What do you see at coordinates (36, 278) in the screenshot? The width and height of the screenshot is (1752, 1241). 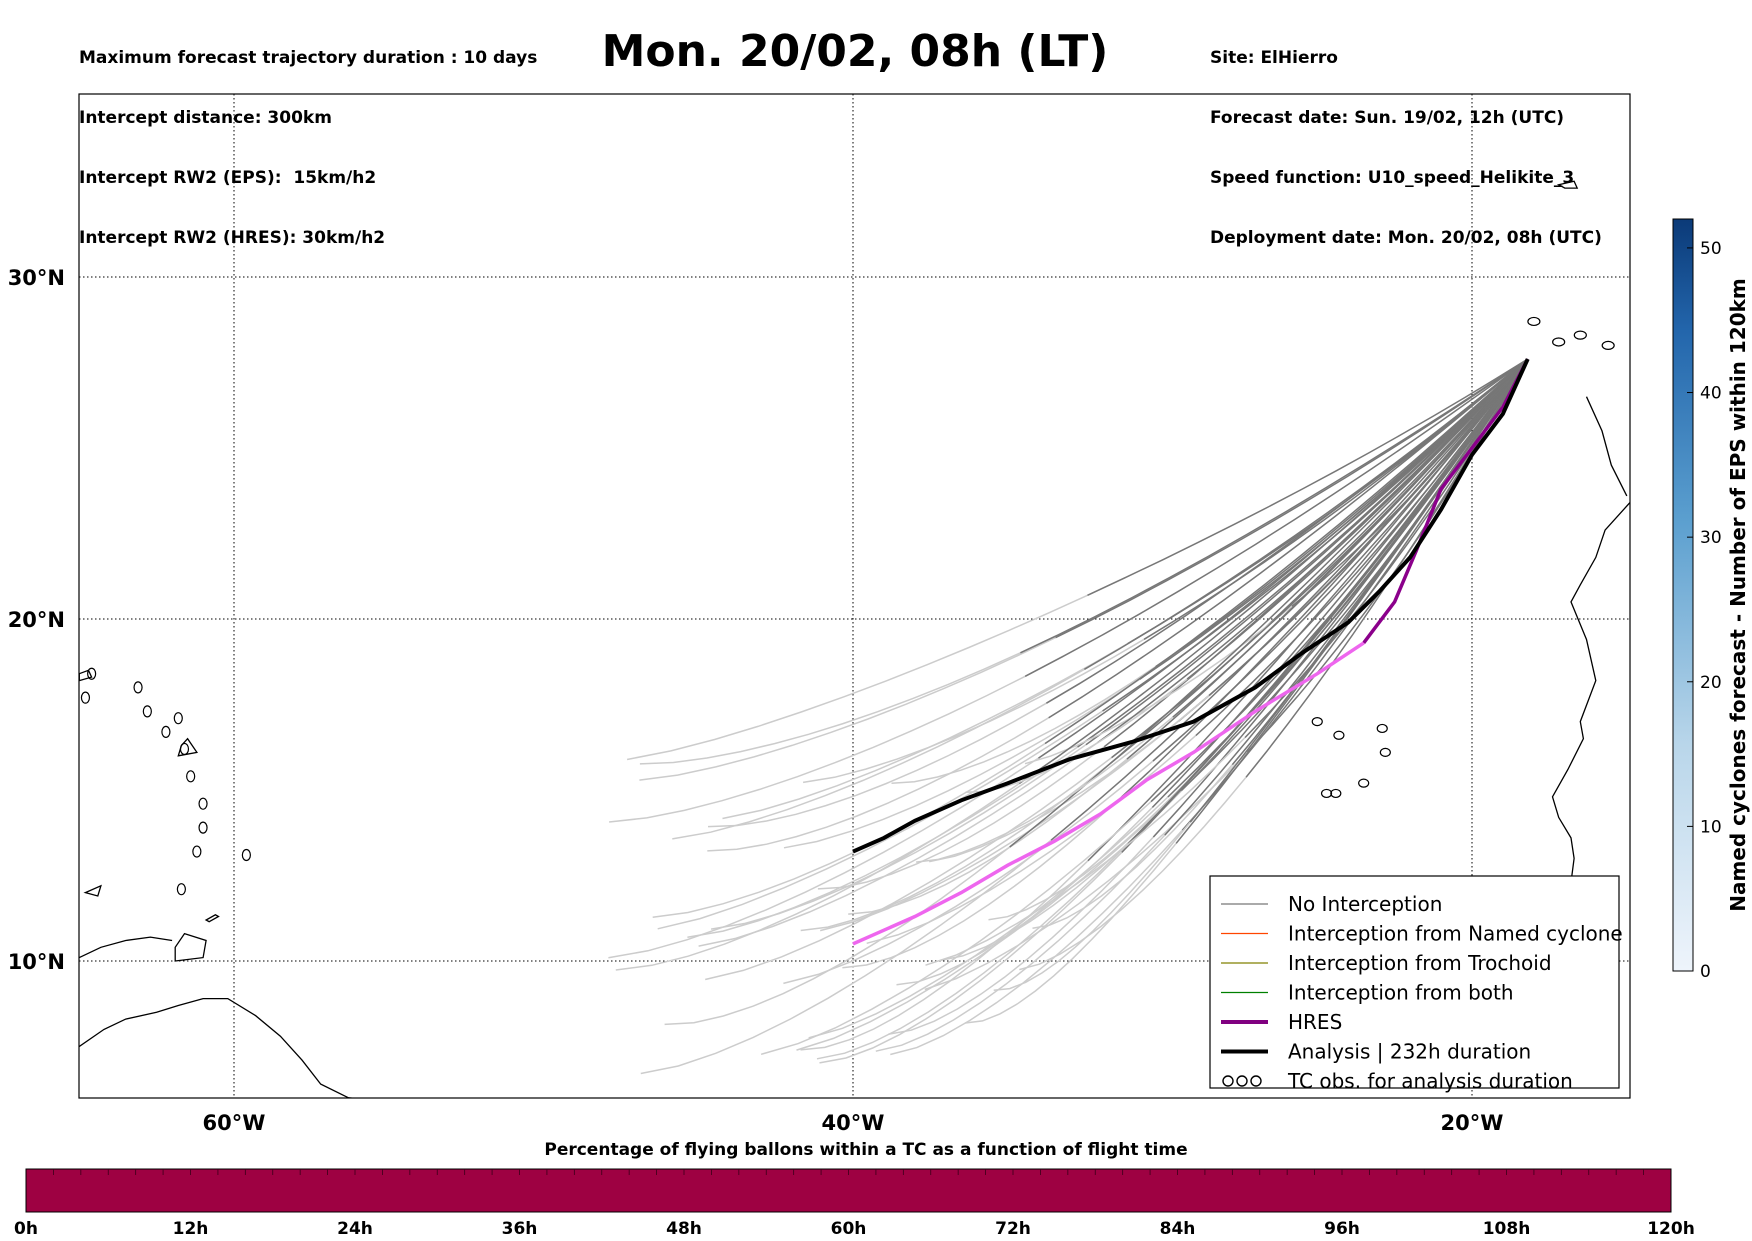 I see `latitude-tick-label: 30°N` at bounding box center [36, 278].